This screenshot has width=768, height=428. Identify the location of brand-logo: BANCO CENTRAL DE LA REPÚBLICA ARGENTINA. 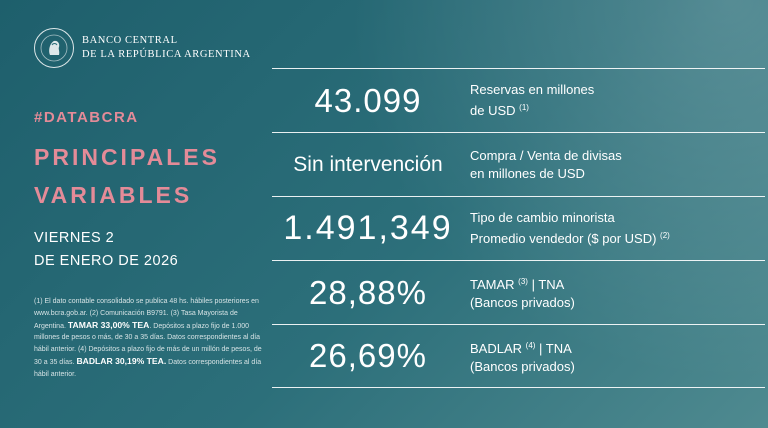
(142, 48).